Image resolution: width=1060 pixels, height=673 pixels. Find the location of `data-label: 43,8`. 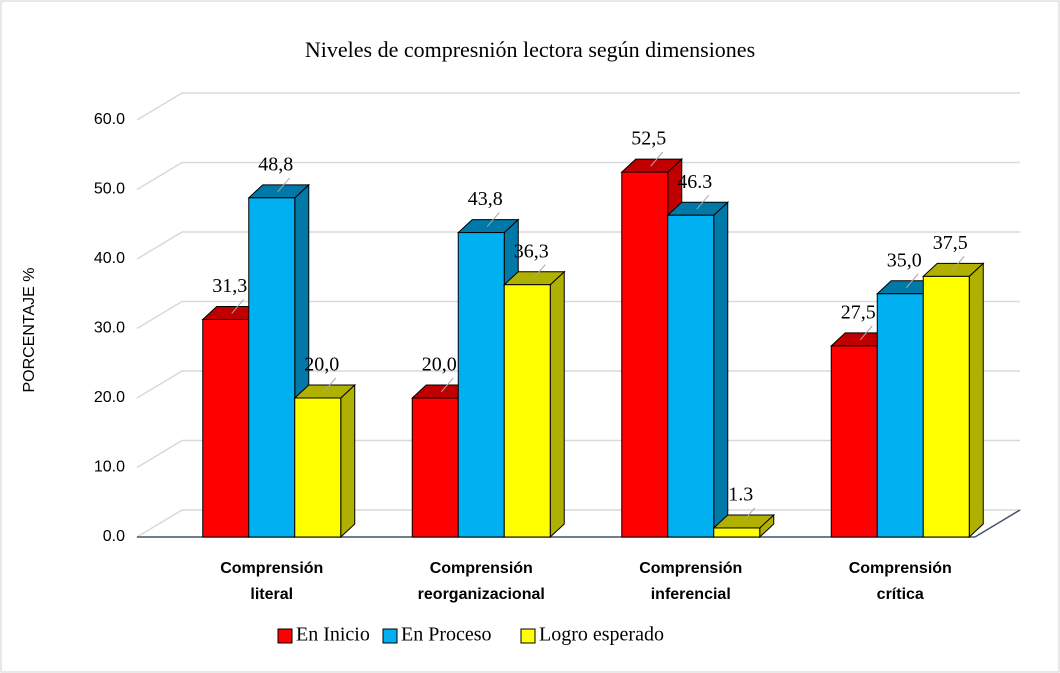

data-label: 43,8 is located at coordinates (485, 199).